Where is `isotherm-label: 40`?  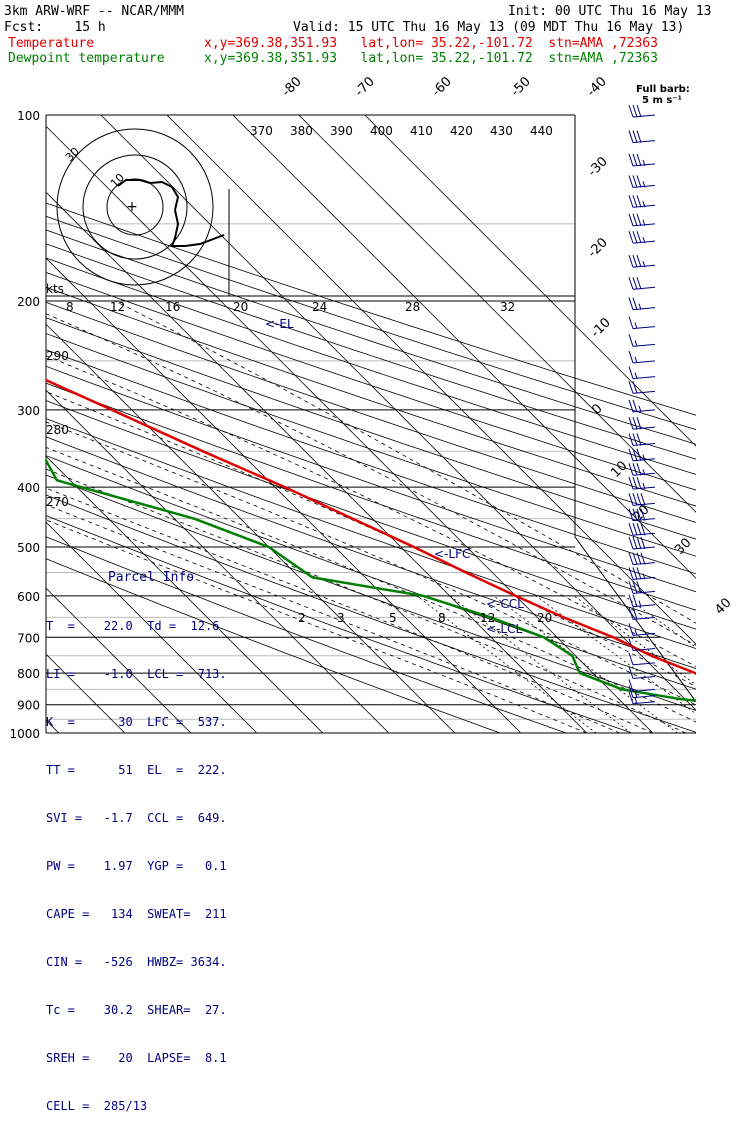
isotherm-label: 40 is located at coordinates (723, 607).